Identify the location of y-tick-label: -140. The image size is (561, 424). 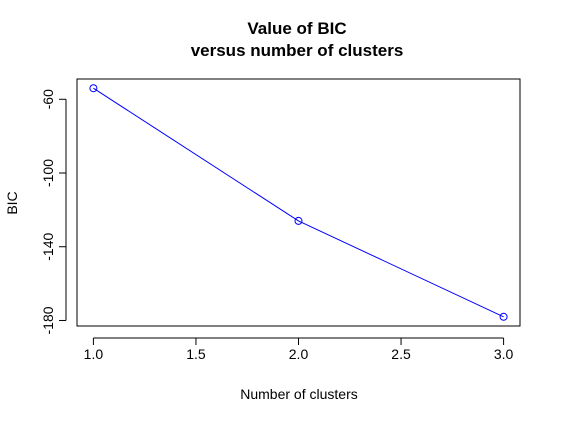
(48, 247).